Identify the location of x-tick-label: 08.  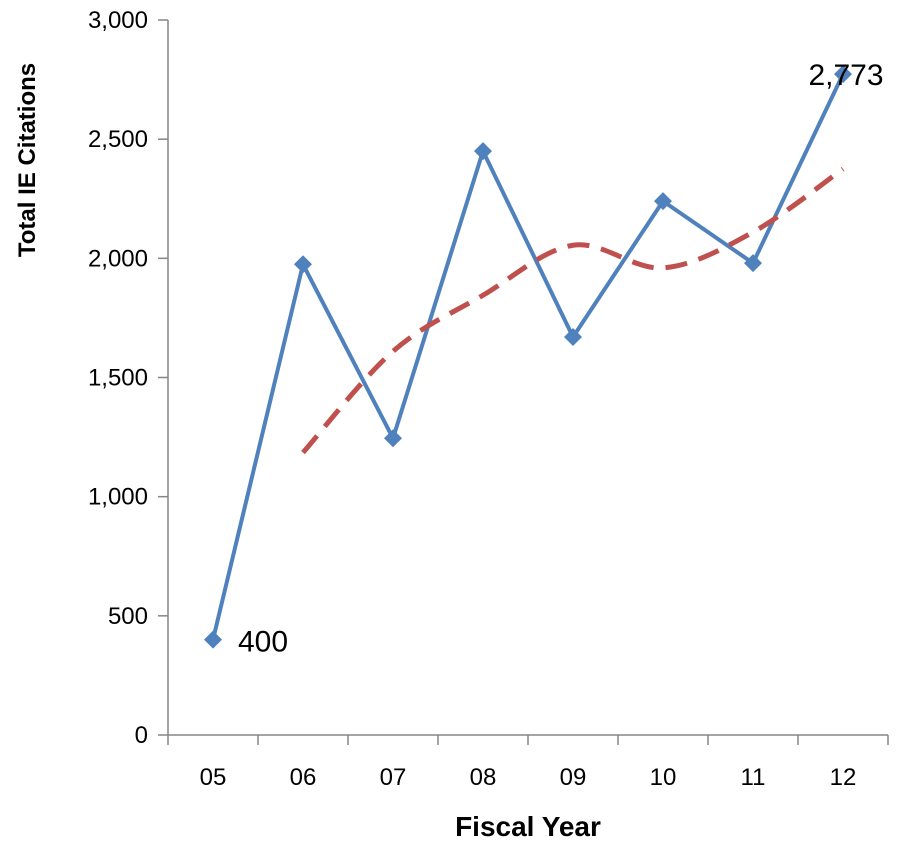
(483, 777).